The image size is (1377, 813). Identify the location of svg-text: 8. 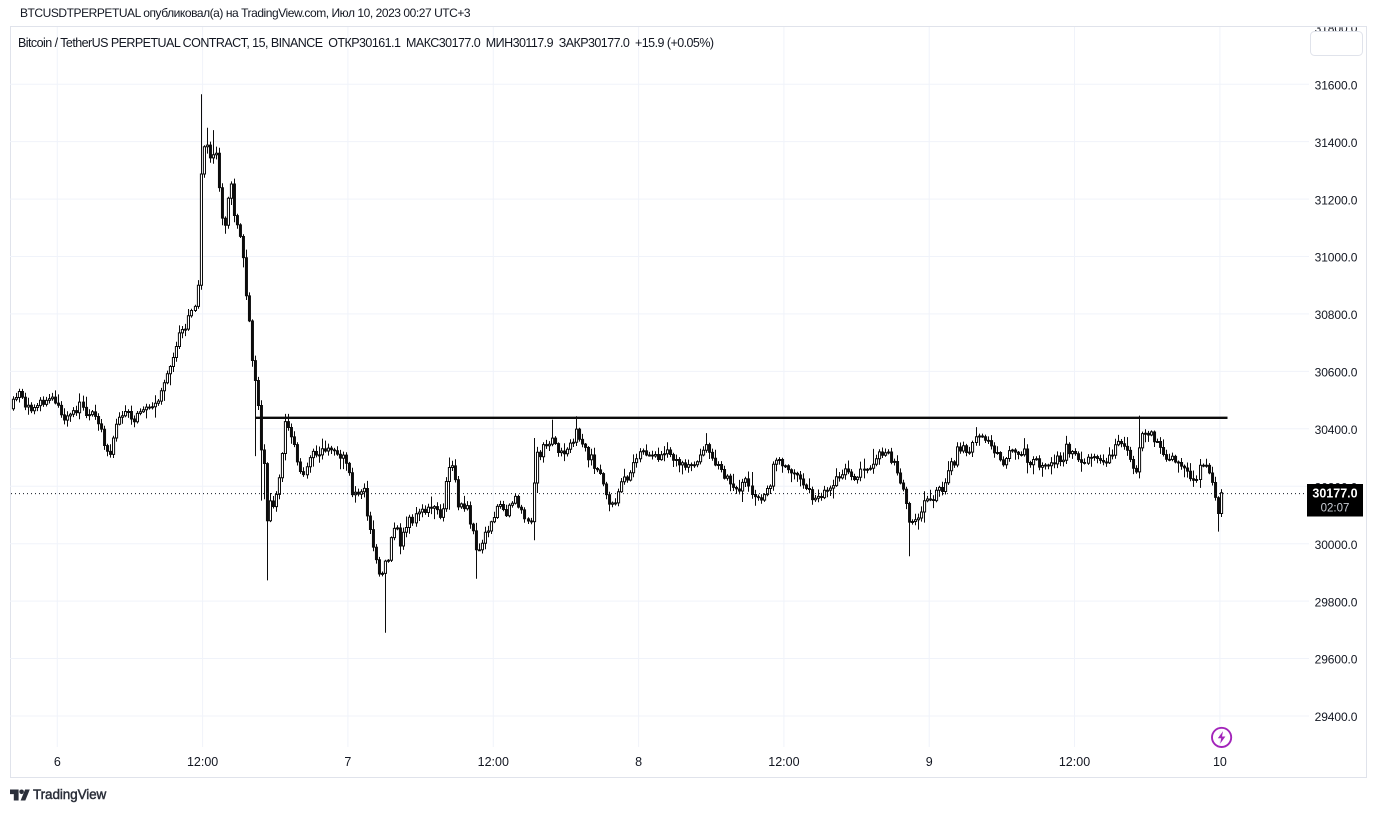
(638, 762).